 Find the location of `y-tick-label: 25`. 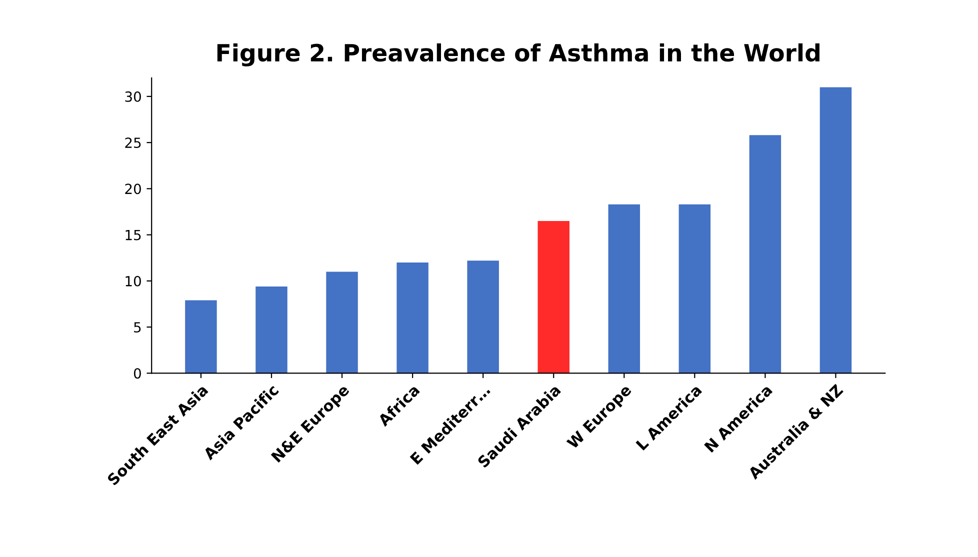

y-tick-label: 25 is located at coordinates (133, 143).